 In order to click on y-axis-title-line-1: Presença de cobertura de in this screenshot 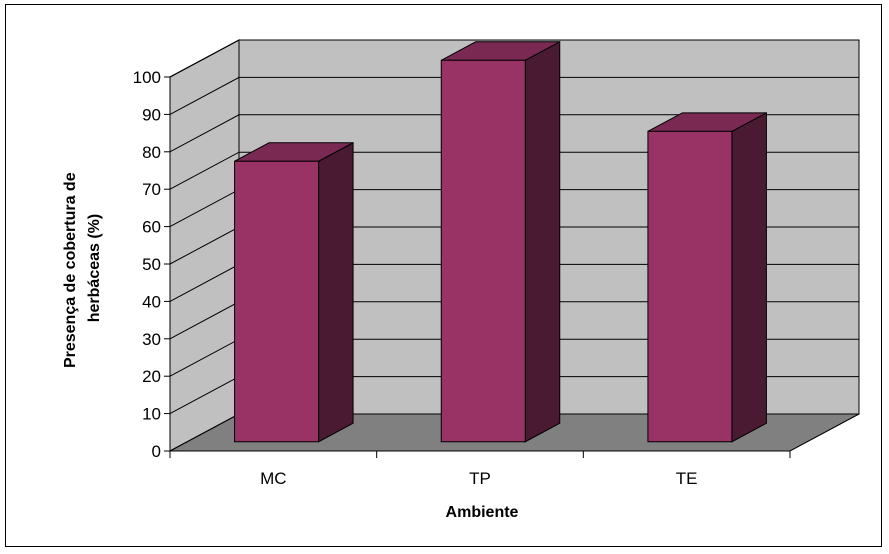, I will do `click(70, 270)`.